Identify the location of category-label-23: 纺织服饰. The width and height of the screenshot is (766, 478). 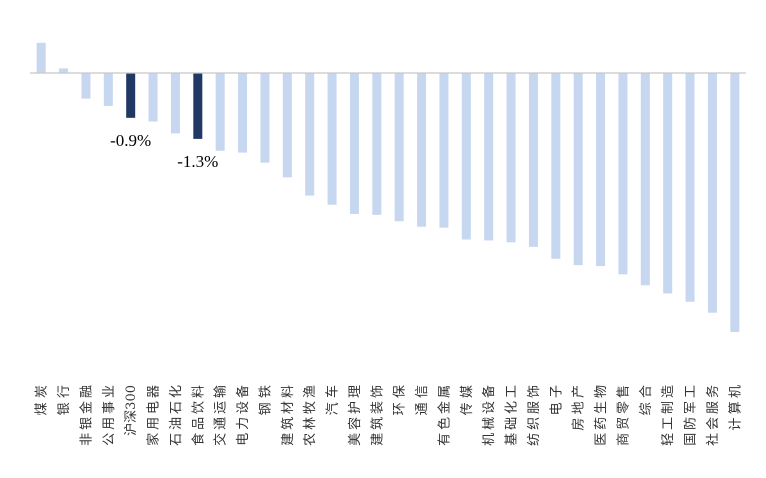
(534, 415).